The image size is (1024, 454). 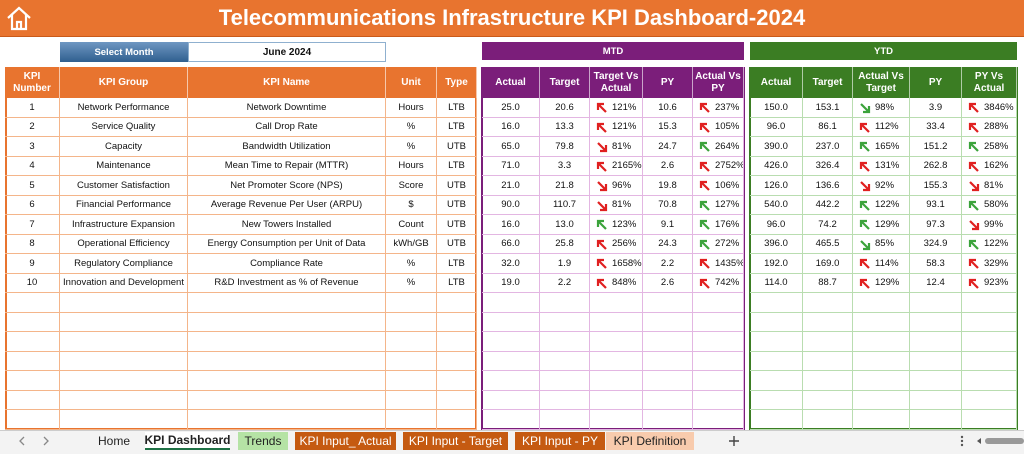 I want to click on column-header: PY, so click(x=668, y=82).